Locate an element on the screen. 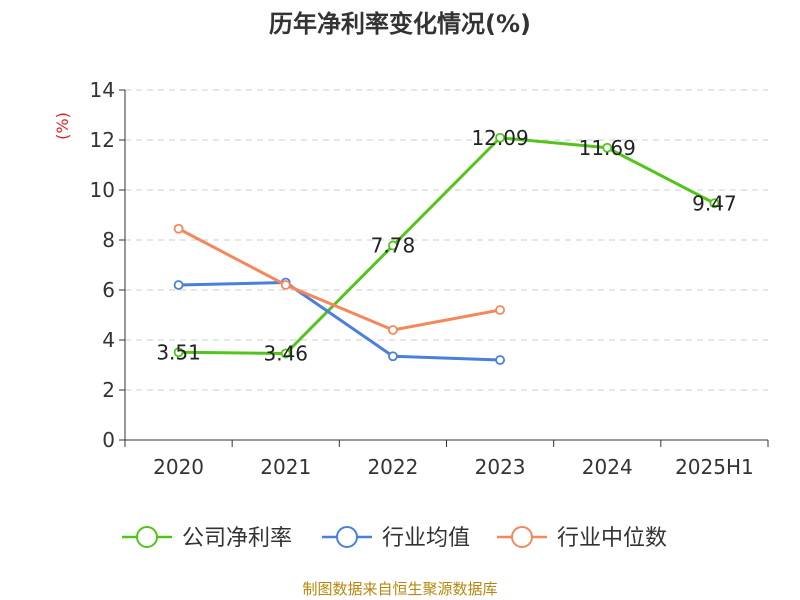 The height and width of the screenshot is (600, 800). y-tick-label: 14 is located at coordinates (102, 90).